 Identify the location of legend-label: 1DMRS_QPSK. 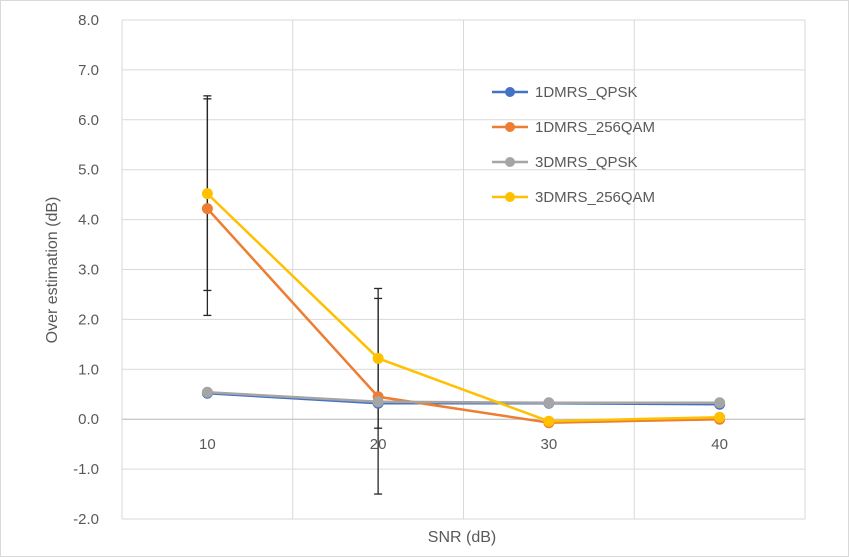
(586, 92).